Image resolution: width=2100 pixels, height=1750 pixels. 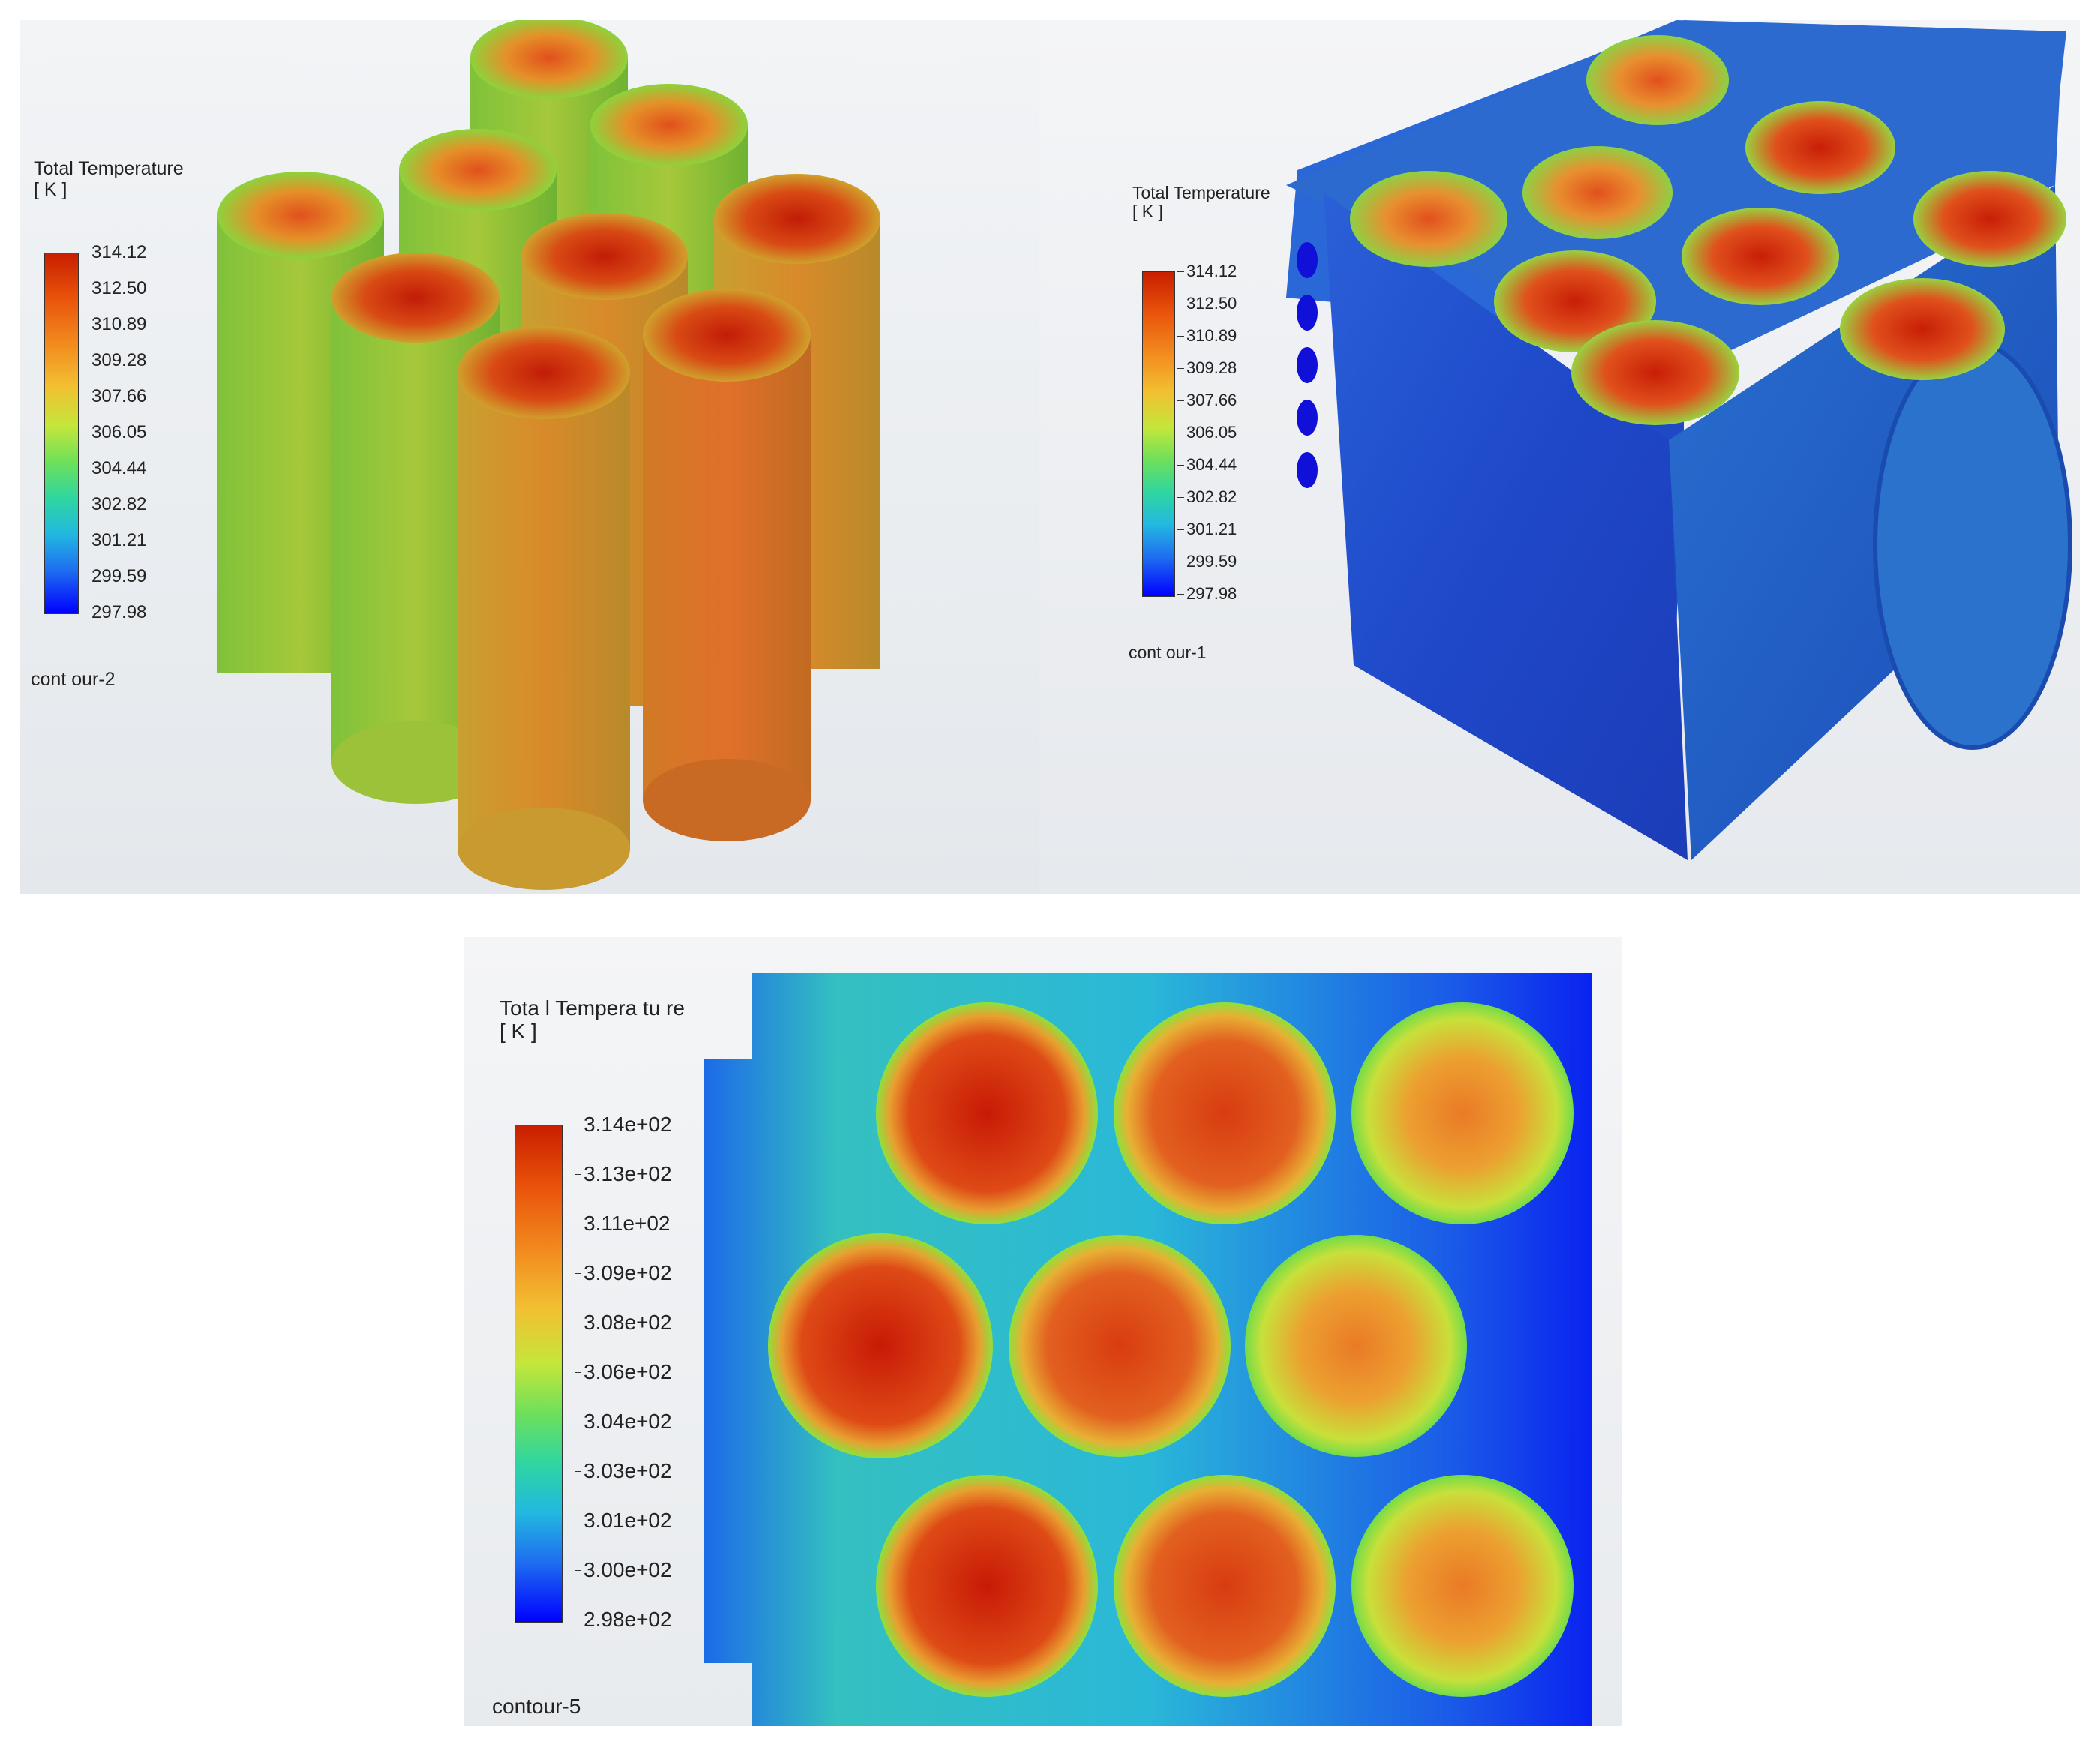 What do you see at coordinates (623, 1322) in the screenshot?
I see `colorbar-tick: 3.08e+02` at bounding box center [623, 1322].